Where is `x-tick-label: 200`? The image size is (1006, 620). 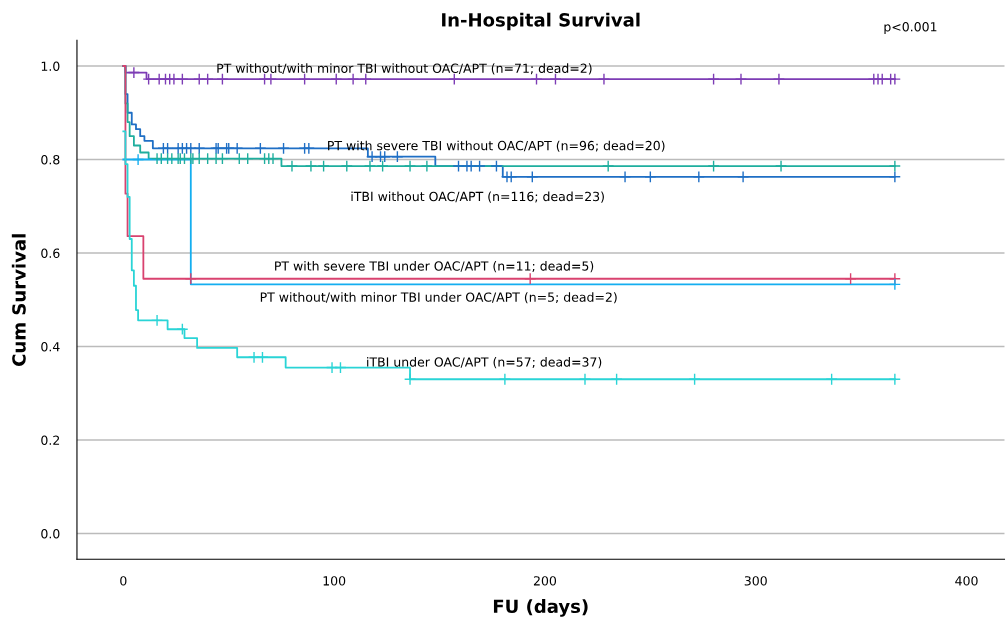 x-tick-label: 200 is located at coordinates (545, 581).